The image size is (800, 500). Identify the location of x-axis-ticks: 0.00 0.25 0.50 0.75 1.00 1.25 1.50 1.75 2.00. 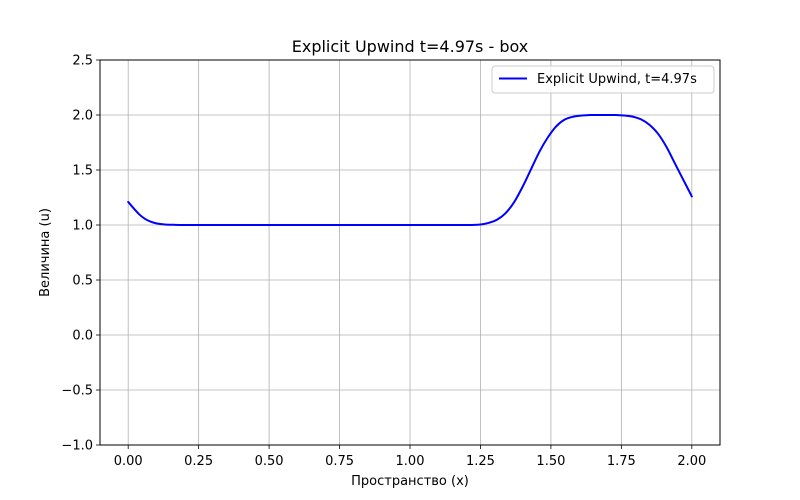
(410, 457).